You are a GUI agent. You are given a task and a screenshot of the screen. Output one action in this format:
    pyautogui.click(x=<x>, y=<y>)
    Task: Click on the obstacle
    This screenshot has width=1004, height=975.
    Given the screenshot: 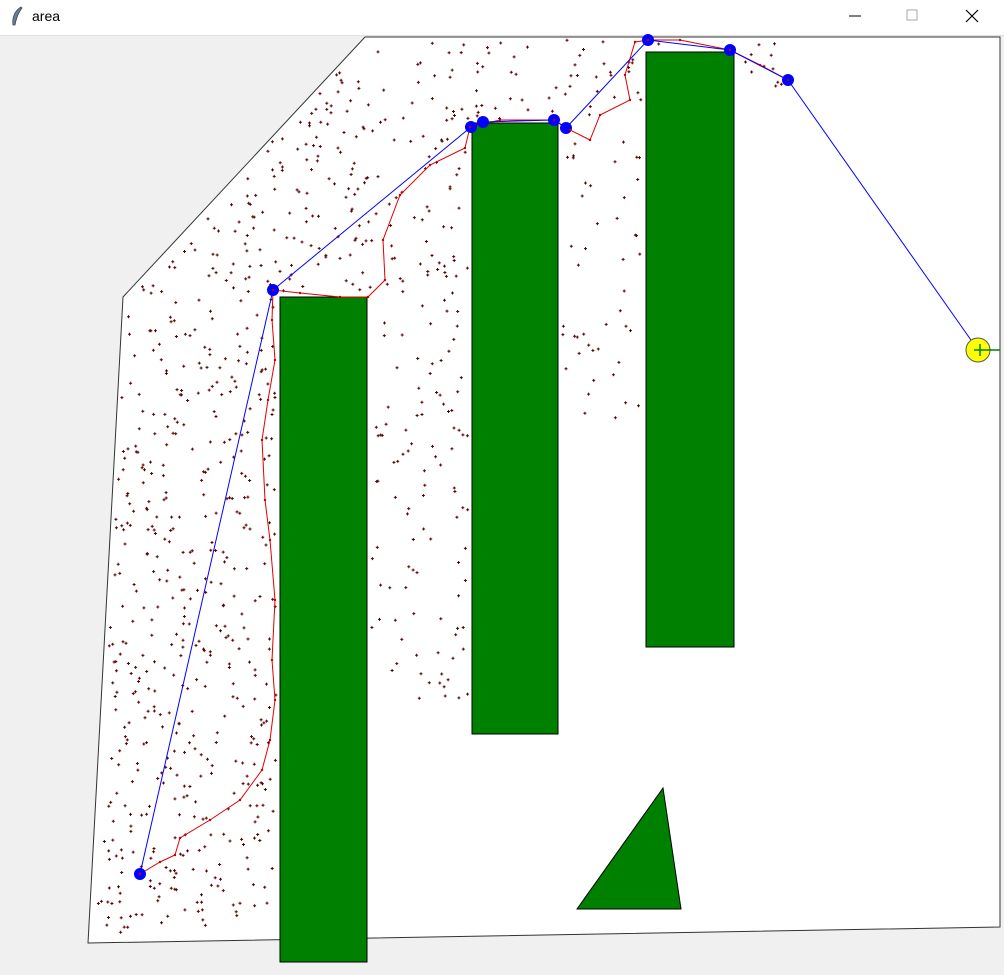 What is the action you would take?
    pyautogui.click(x=515, y=428)
    